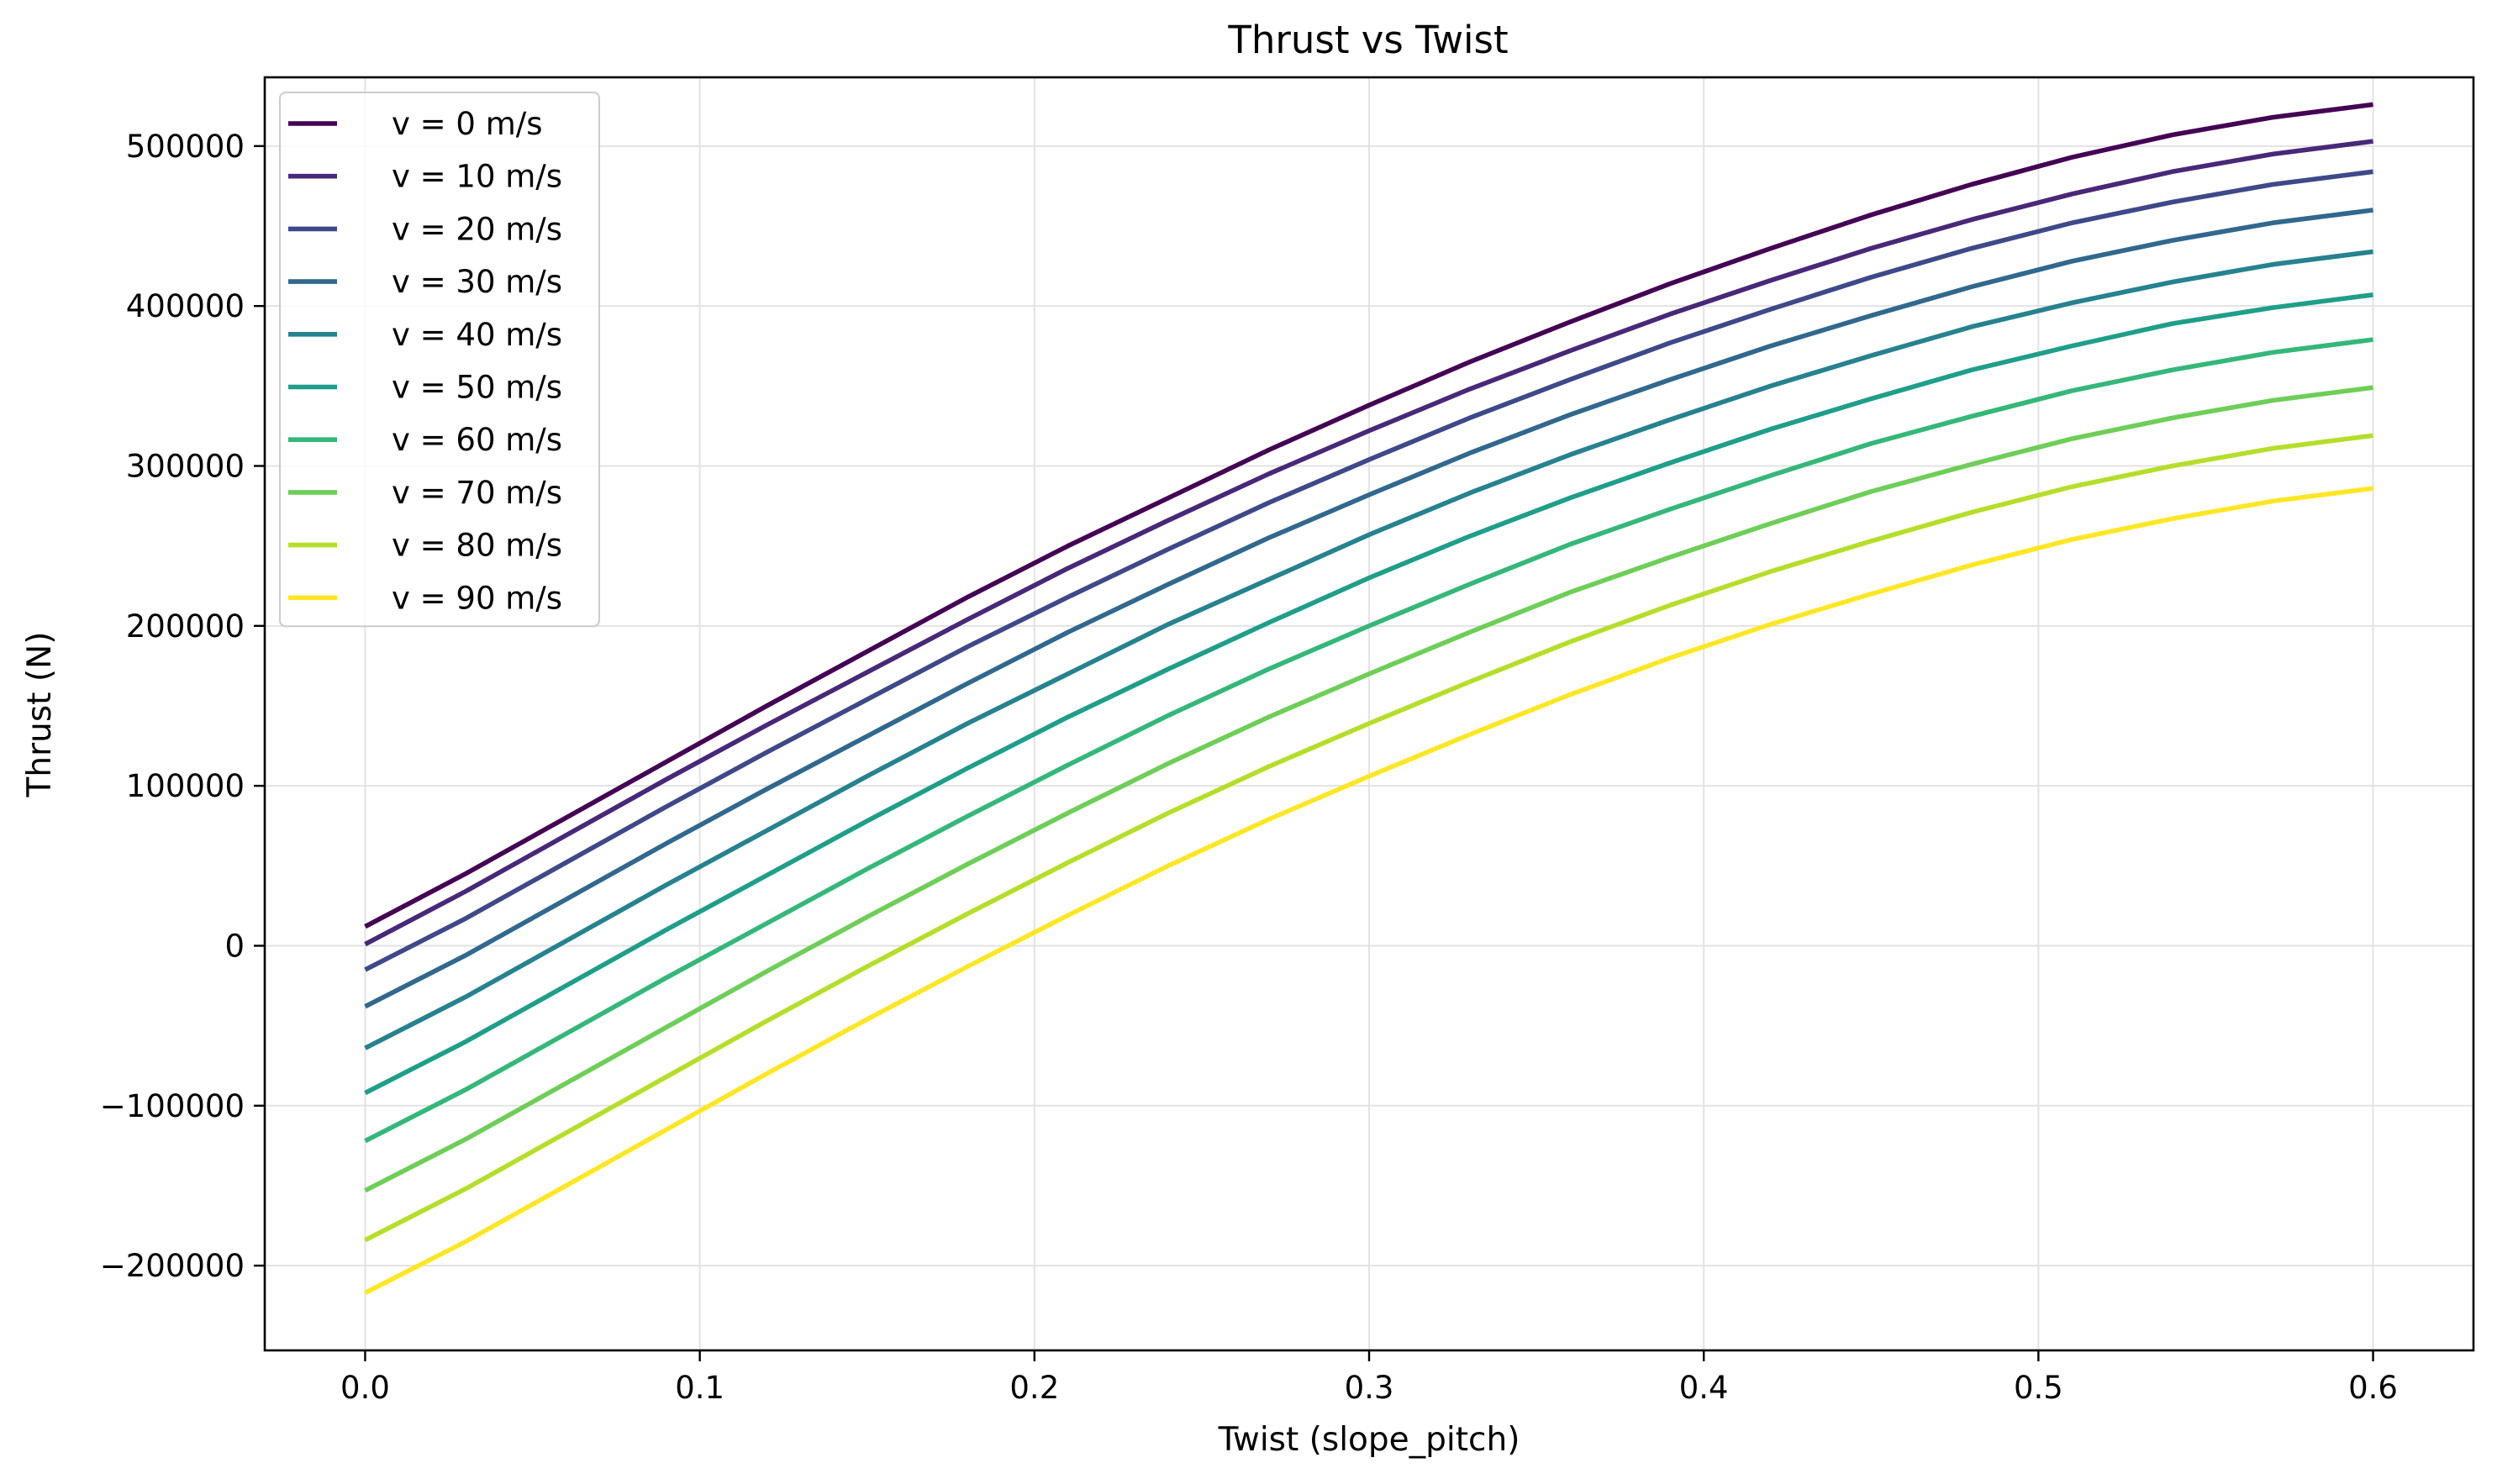 This screenshot has width=2497, height=1484. I want to click on legend-label: v = 60 m/s, so click(477, 440).